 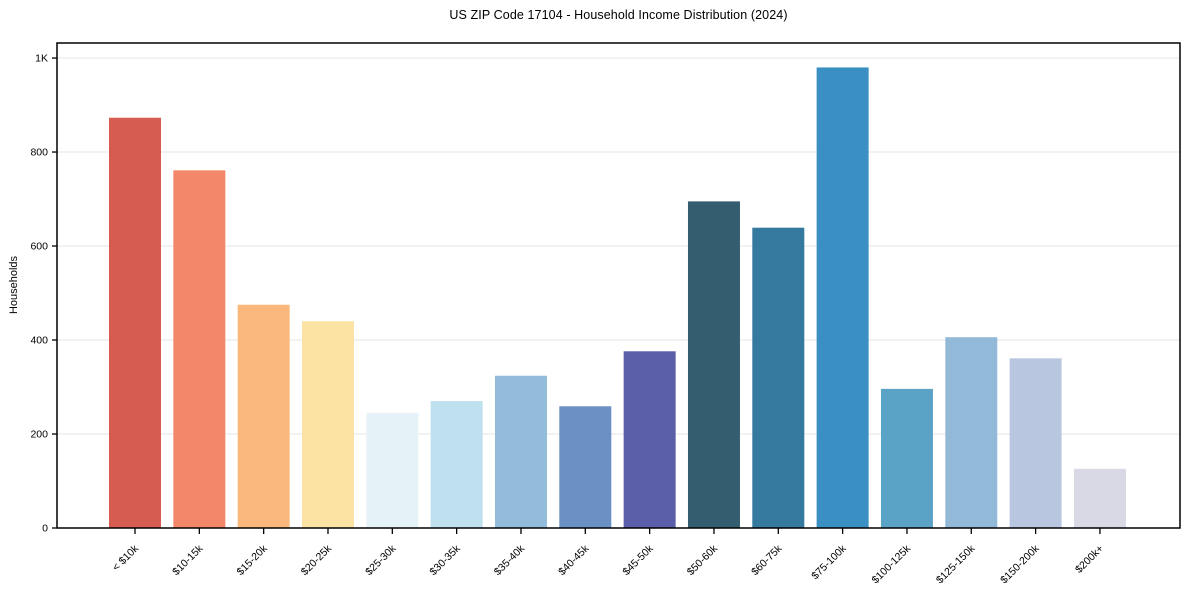 I want to click on x-tick-label: $60-75k, so click(x=767, y=560).